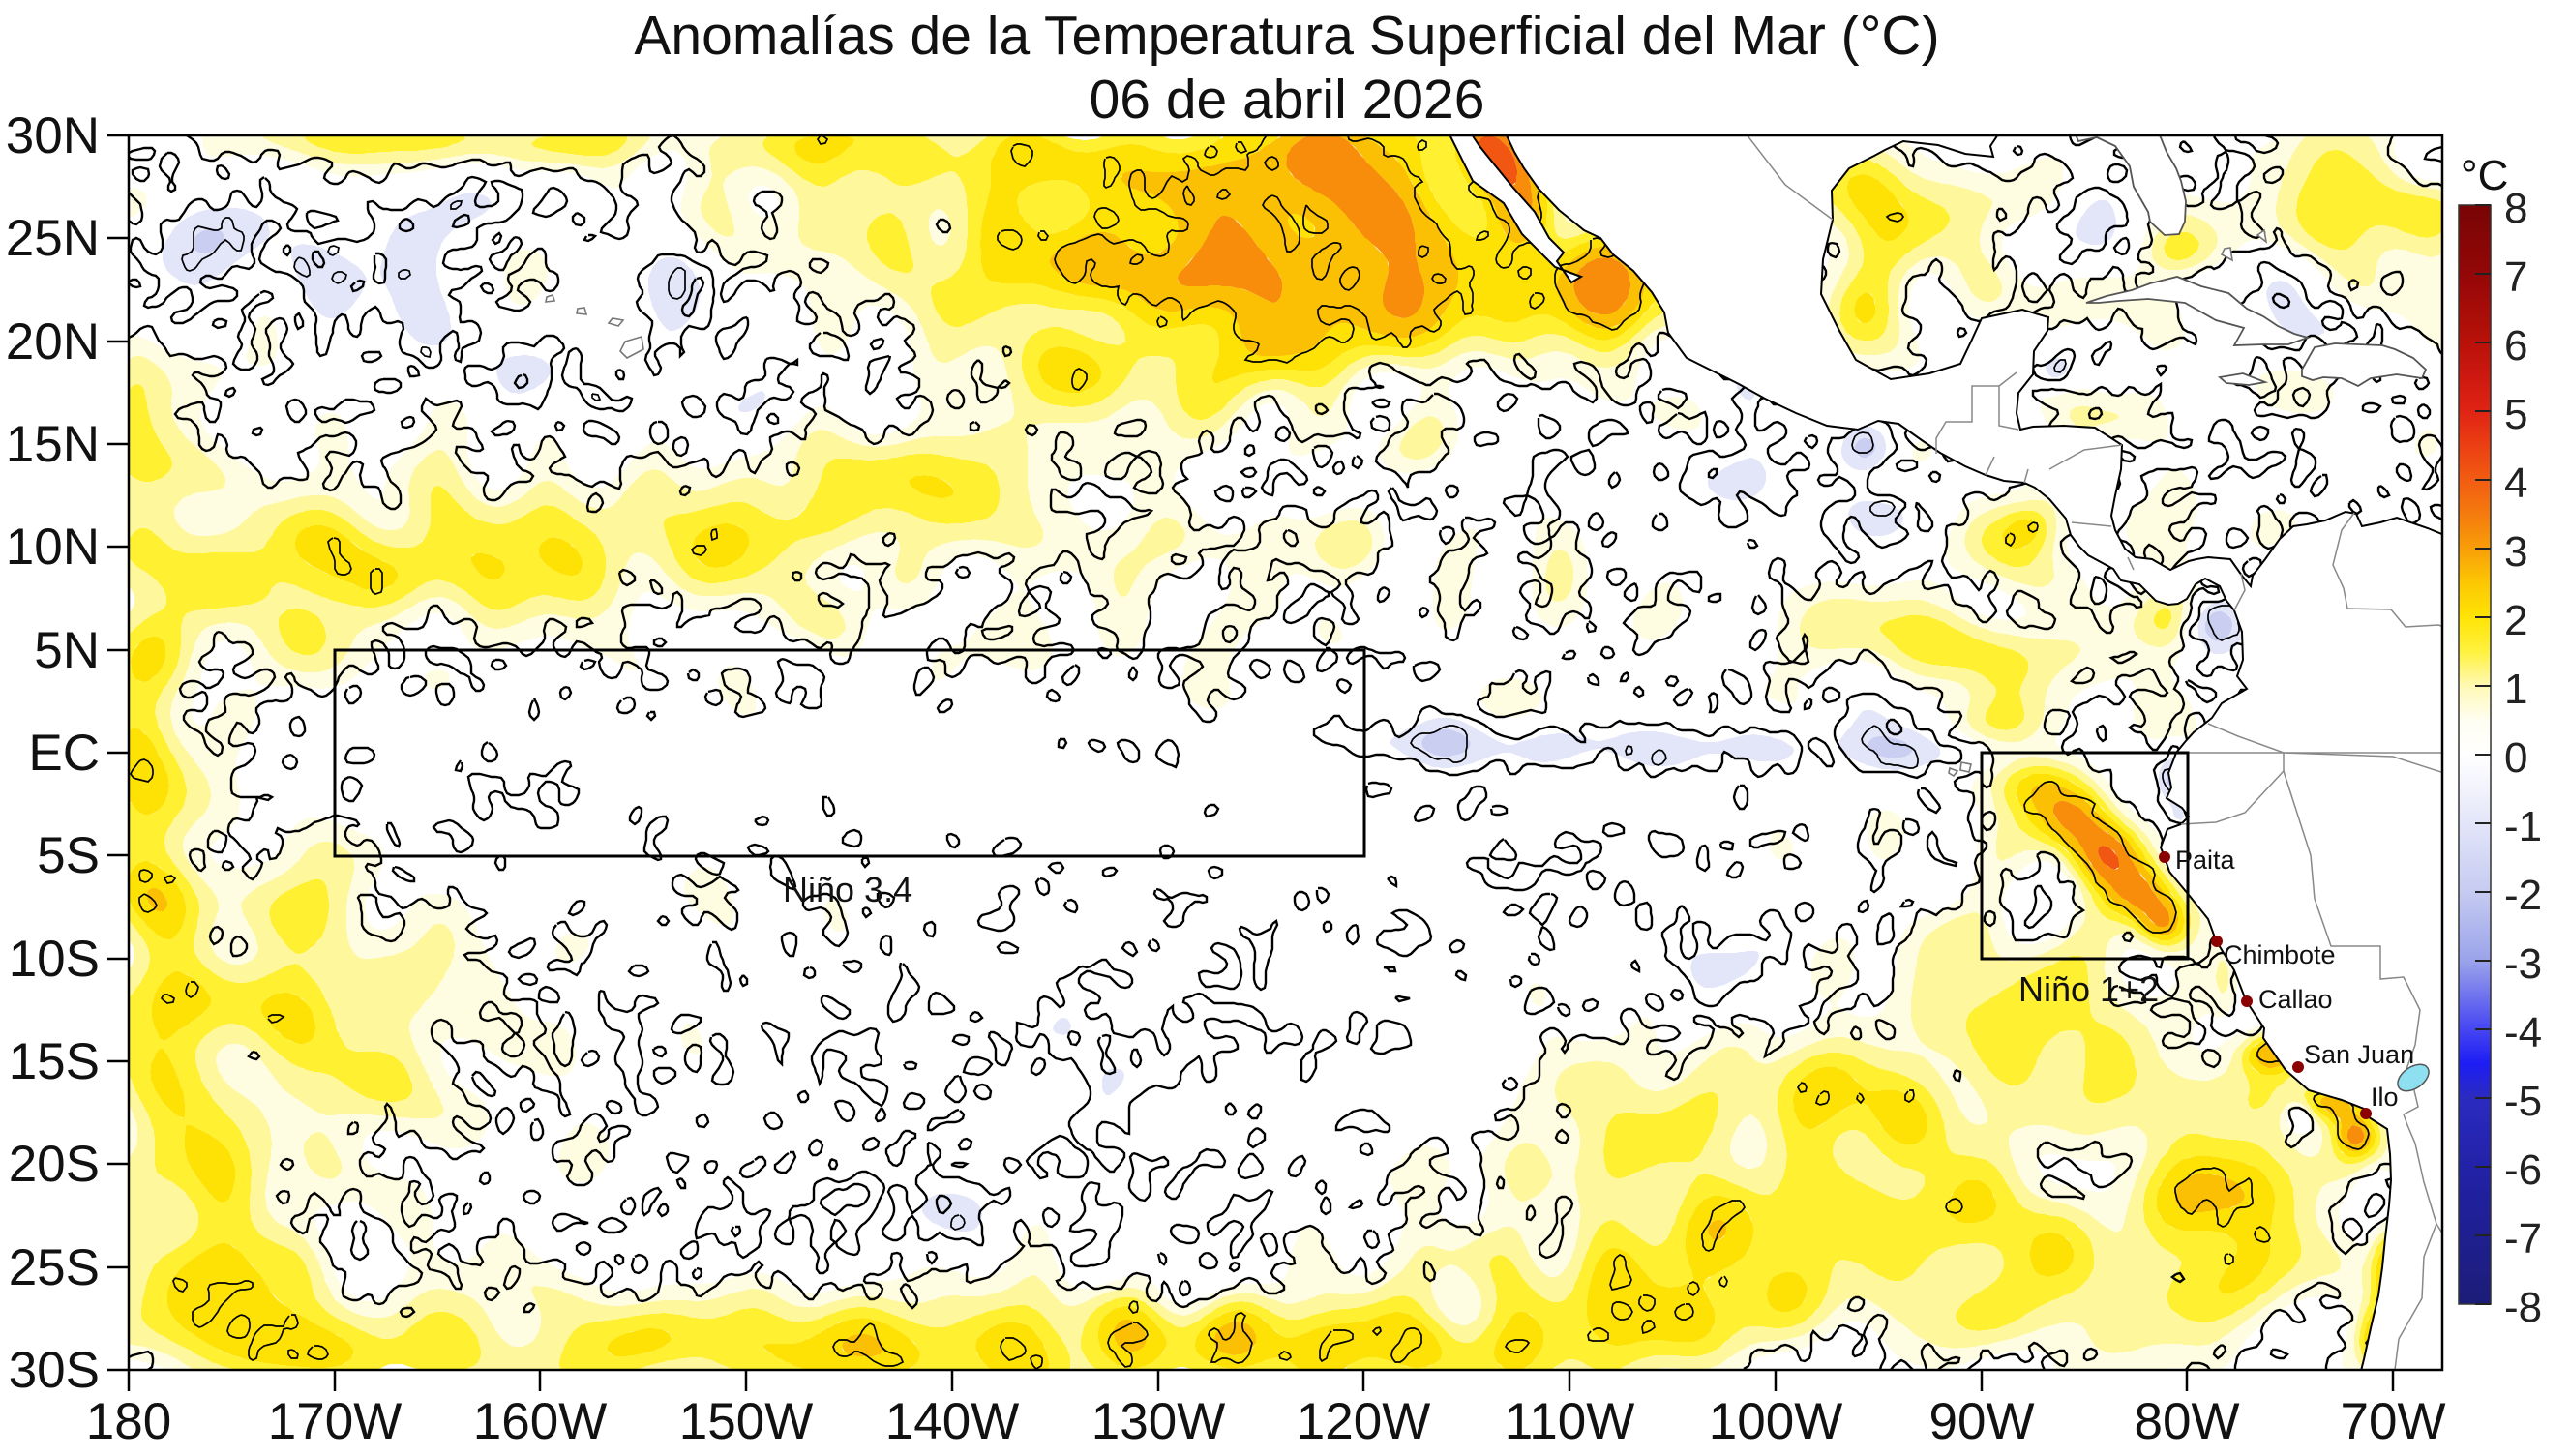  I want to click on svg-text: 130W, so click(1158, 1421).